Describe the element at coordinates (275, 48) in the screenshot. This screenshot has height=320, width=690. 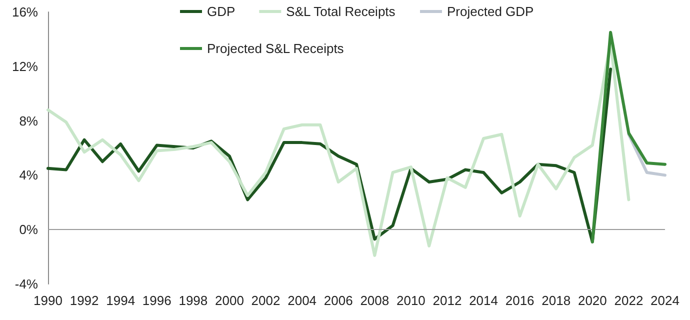
I see `legend-label: Projected S&L Receipts` at that location.